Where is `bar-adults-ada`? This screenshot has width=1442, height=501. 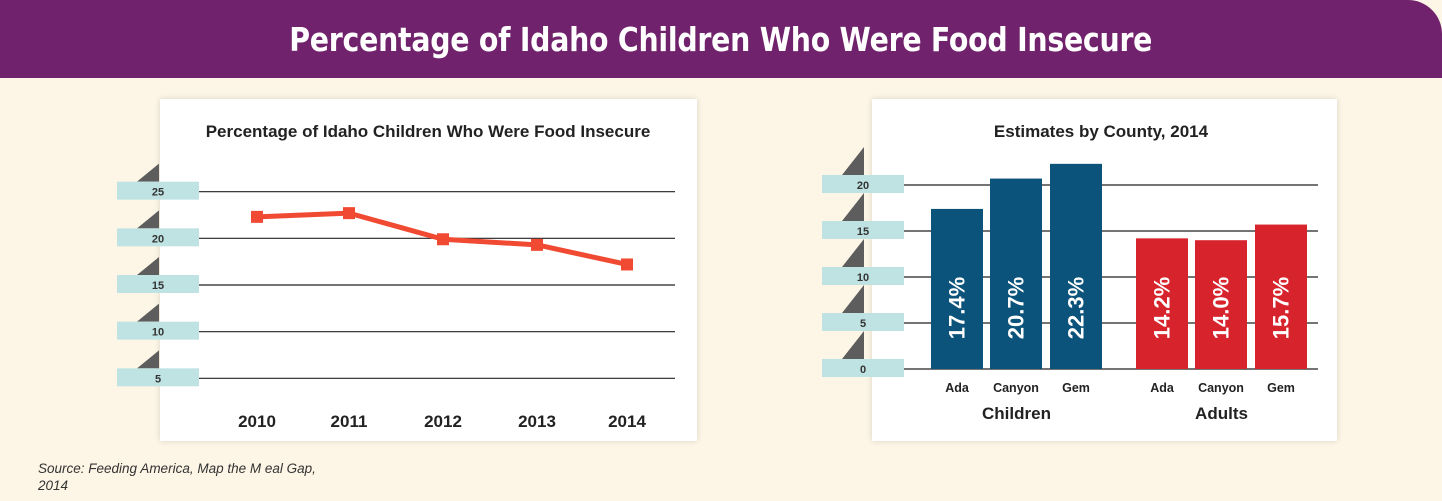
bar-adults-ada is located at coordinates (1162, 303).